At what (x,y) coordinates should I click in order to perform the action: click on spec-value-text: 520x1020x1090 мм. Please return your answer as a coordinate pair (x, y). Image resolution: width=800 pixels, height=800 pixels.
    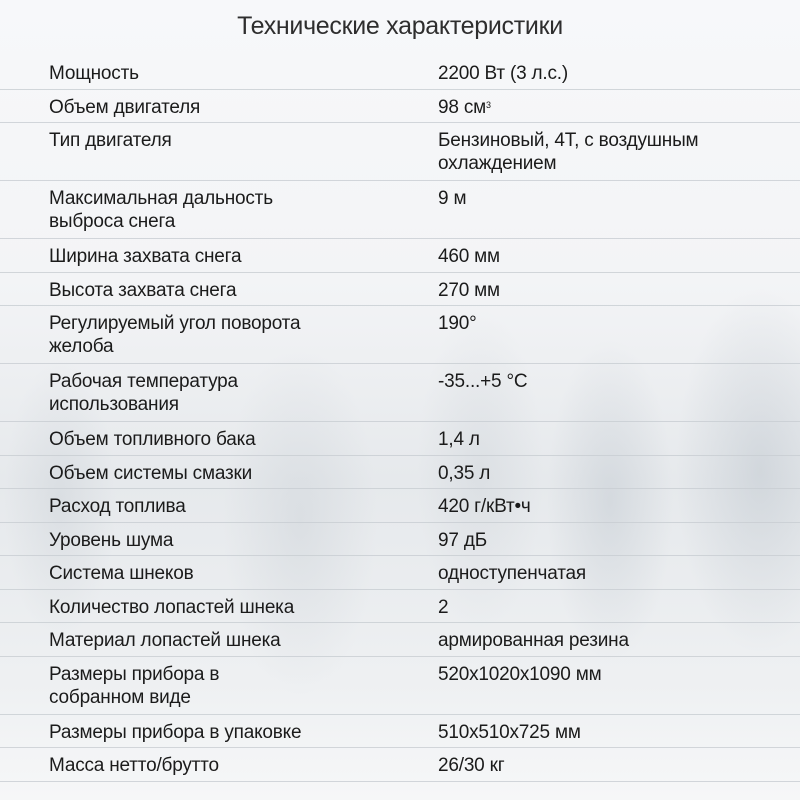
    Looking at the image, I should click on (520, 674).